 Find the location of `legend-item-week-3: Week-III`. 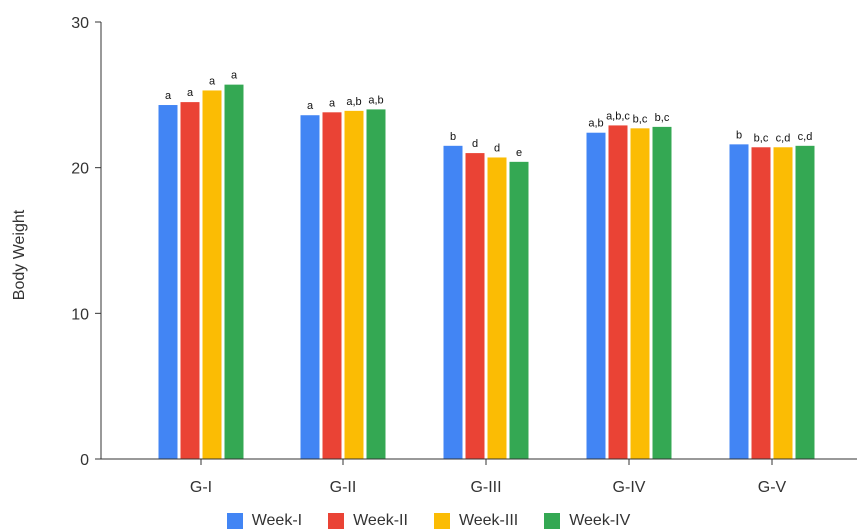

legend-item-week-3: Week-III is located at coordinates (476, 520).